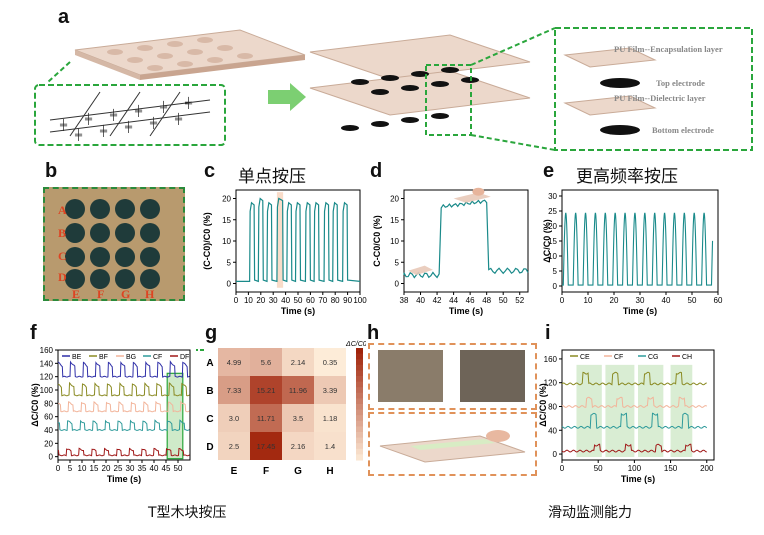 The width and height of the screenshot is (764, 535). Describe the element at coordinates (157, 357) in the screenshot. I see `legend-label: CF` at that location.